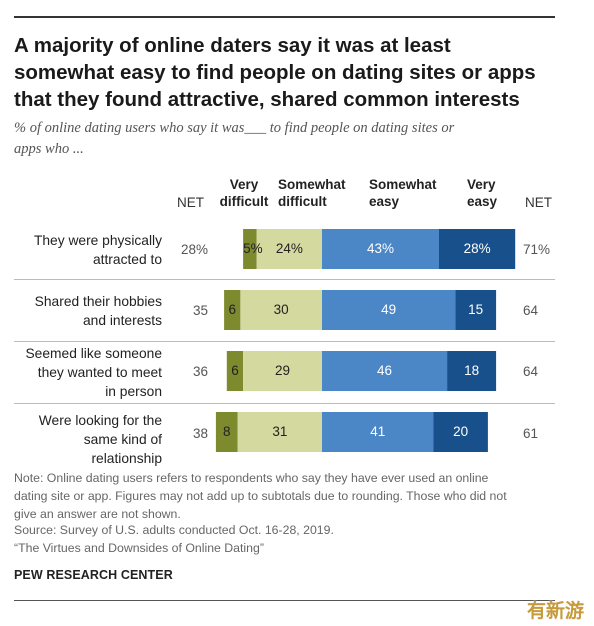  I want to click on legend-somewhat-easy: Somewhat easy, so click(403, 193).